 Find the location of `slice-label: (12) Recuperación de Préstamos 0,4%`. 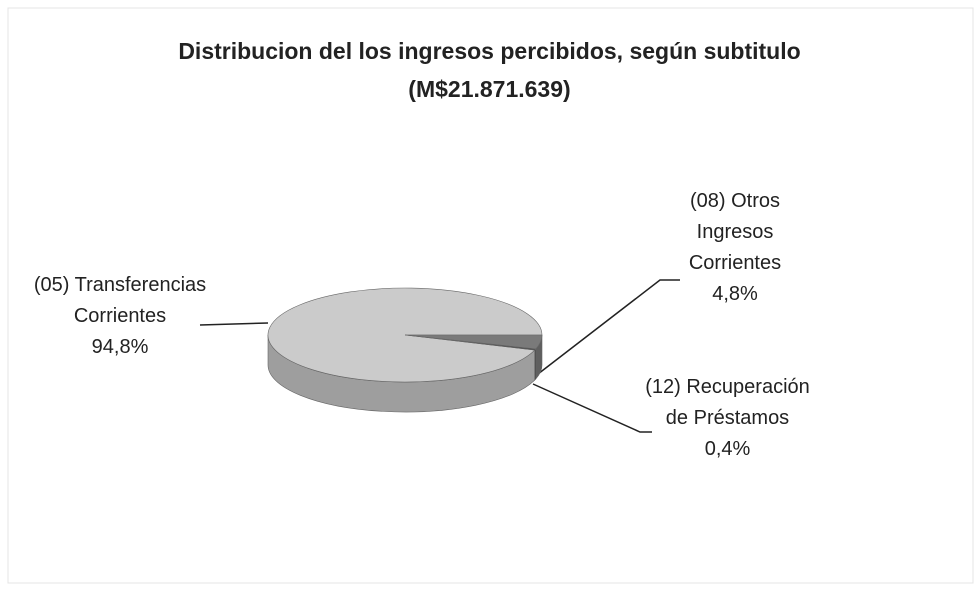

slice-label: (12) Recuperación de Préstamos 0,4% is located at coordinates (727, 418).